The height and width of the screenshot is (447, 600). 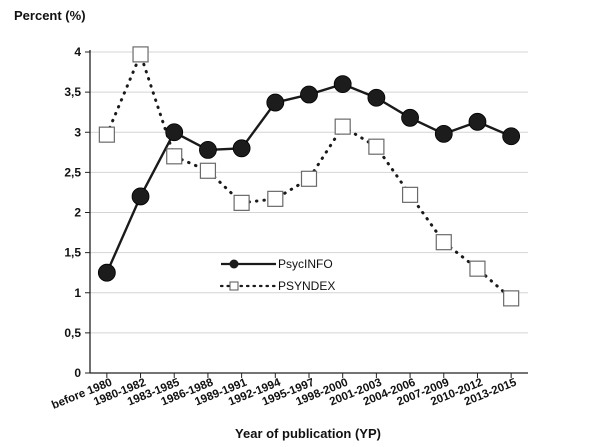 I want to click on y-tick-label: 3, so click(x=77, y=132).